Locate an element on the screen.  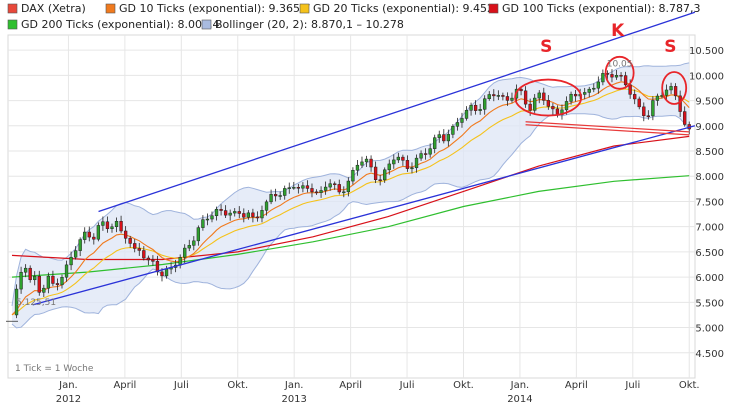
legend-label: DAX (Xetra) is located at coordinates (53, 8).